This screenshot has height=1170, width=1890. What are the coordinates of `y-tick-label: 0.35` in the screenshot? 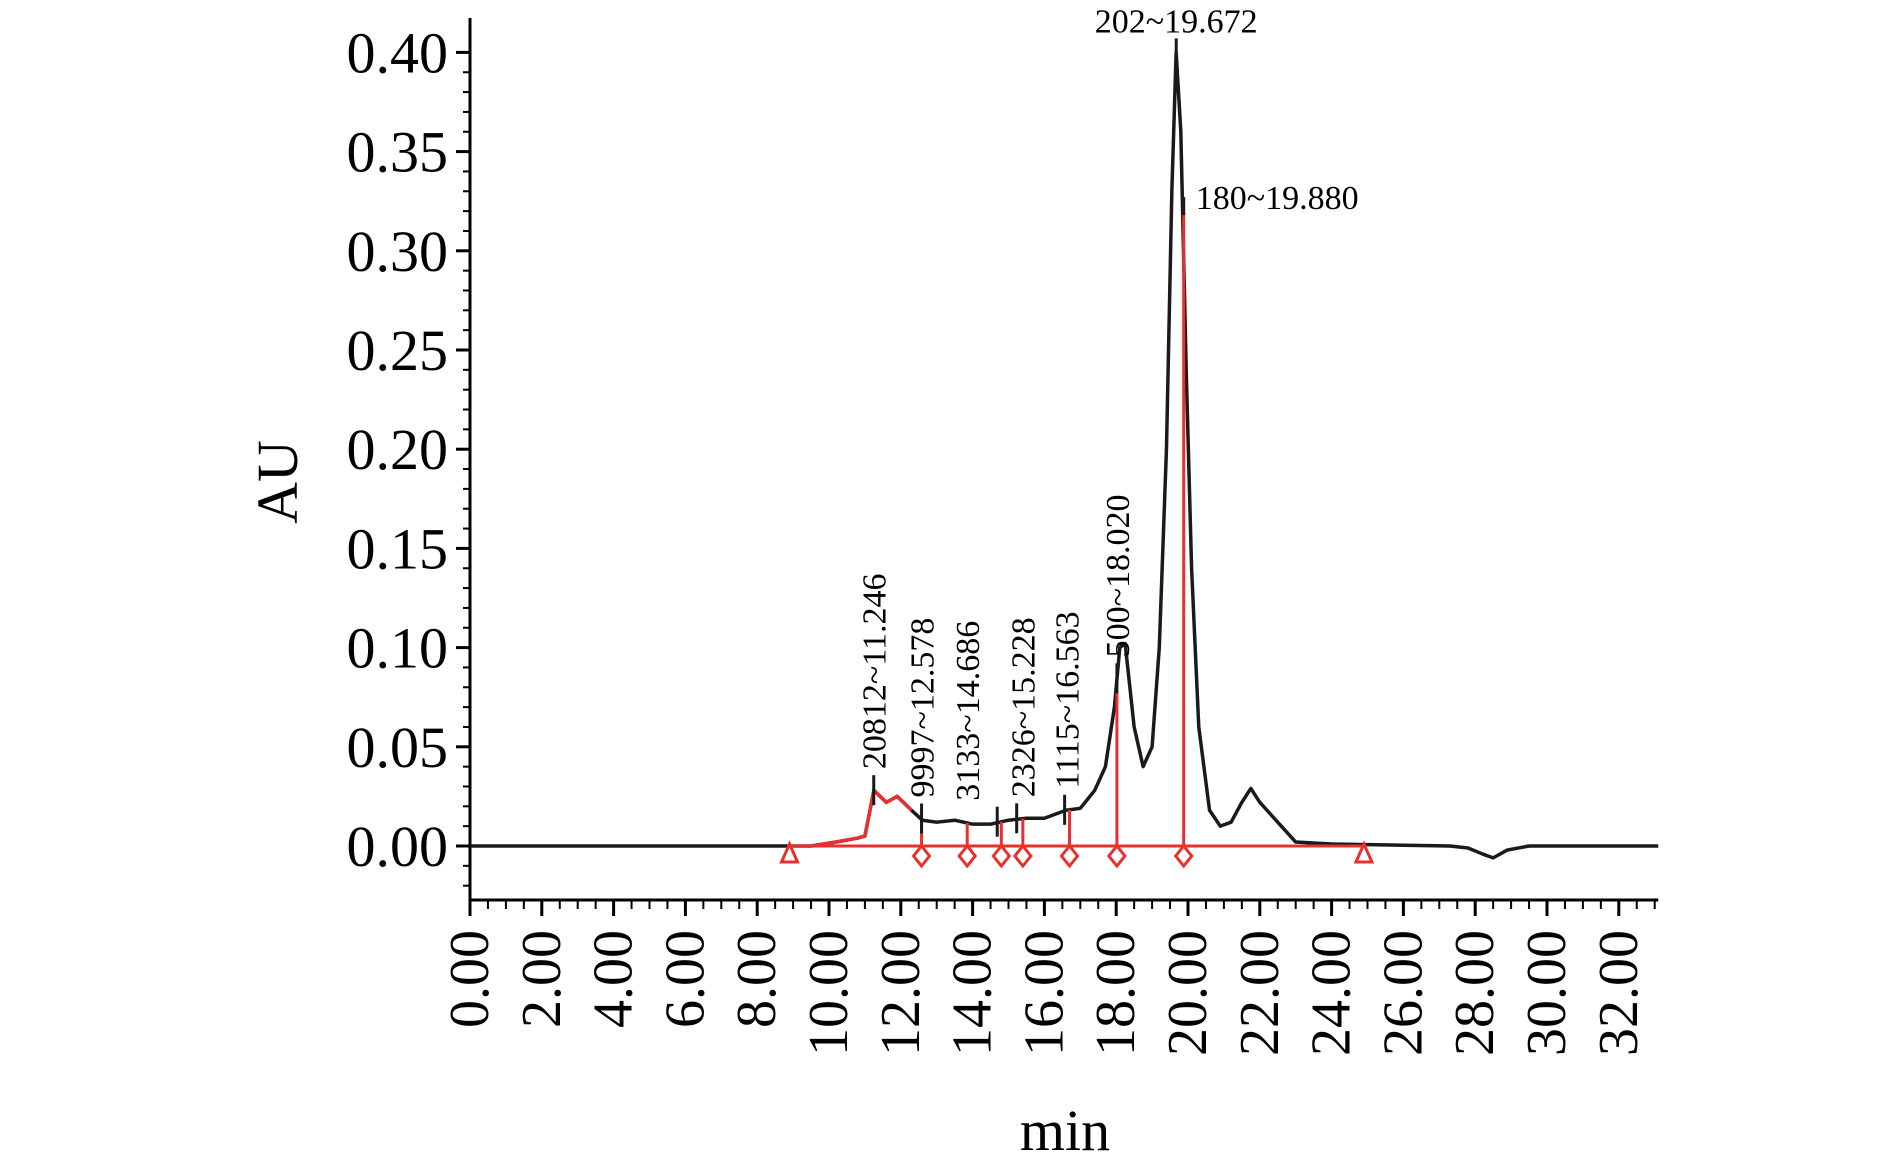 It's located at (398, 152).